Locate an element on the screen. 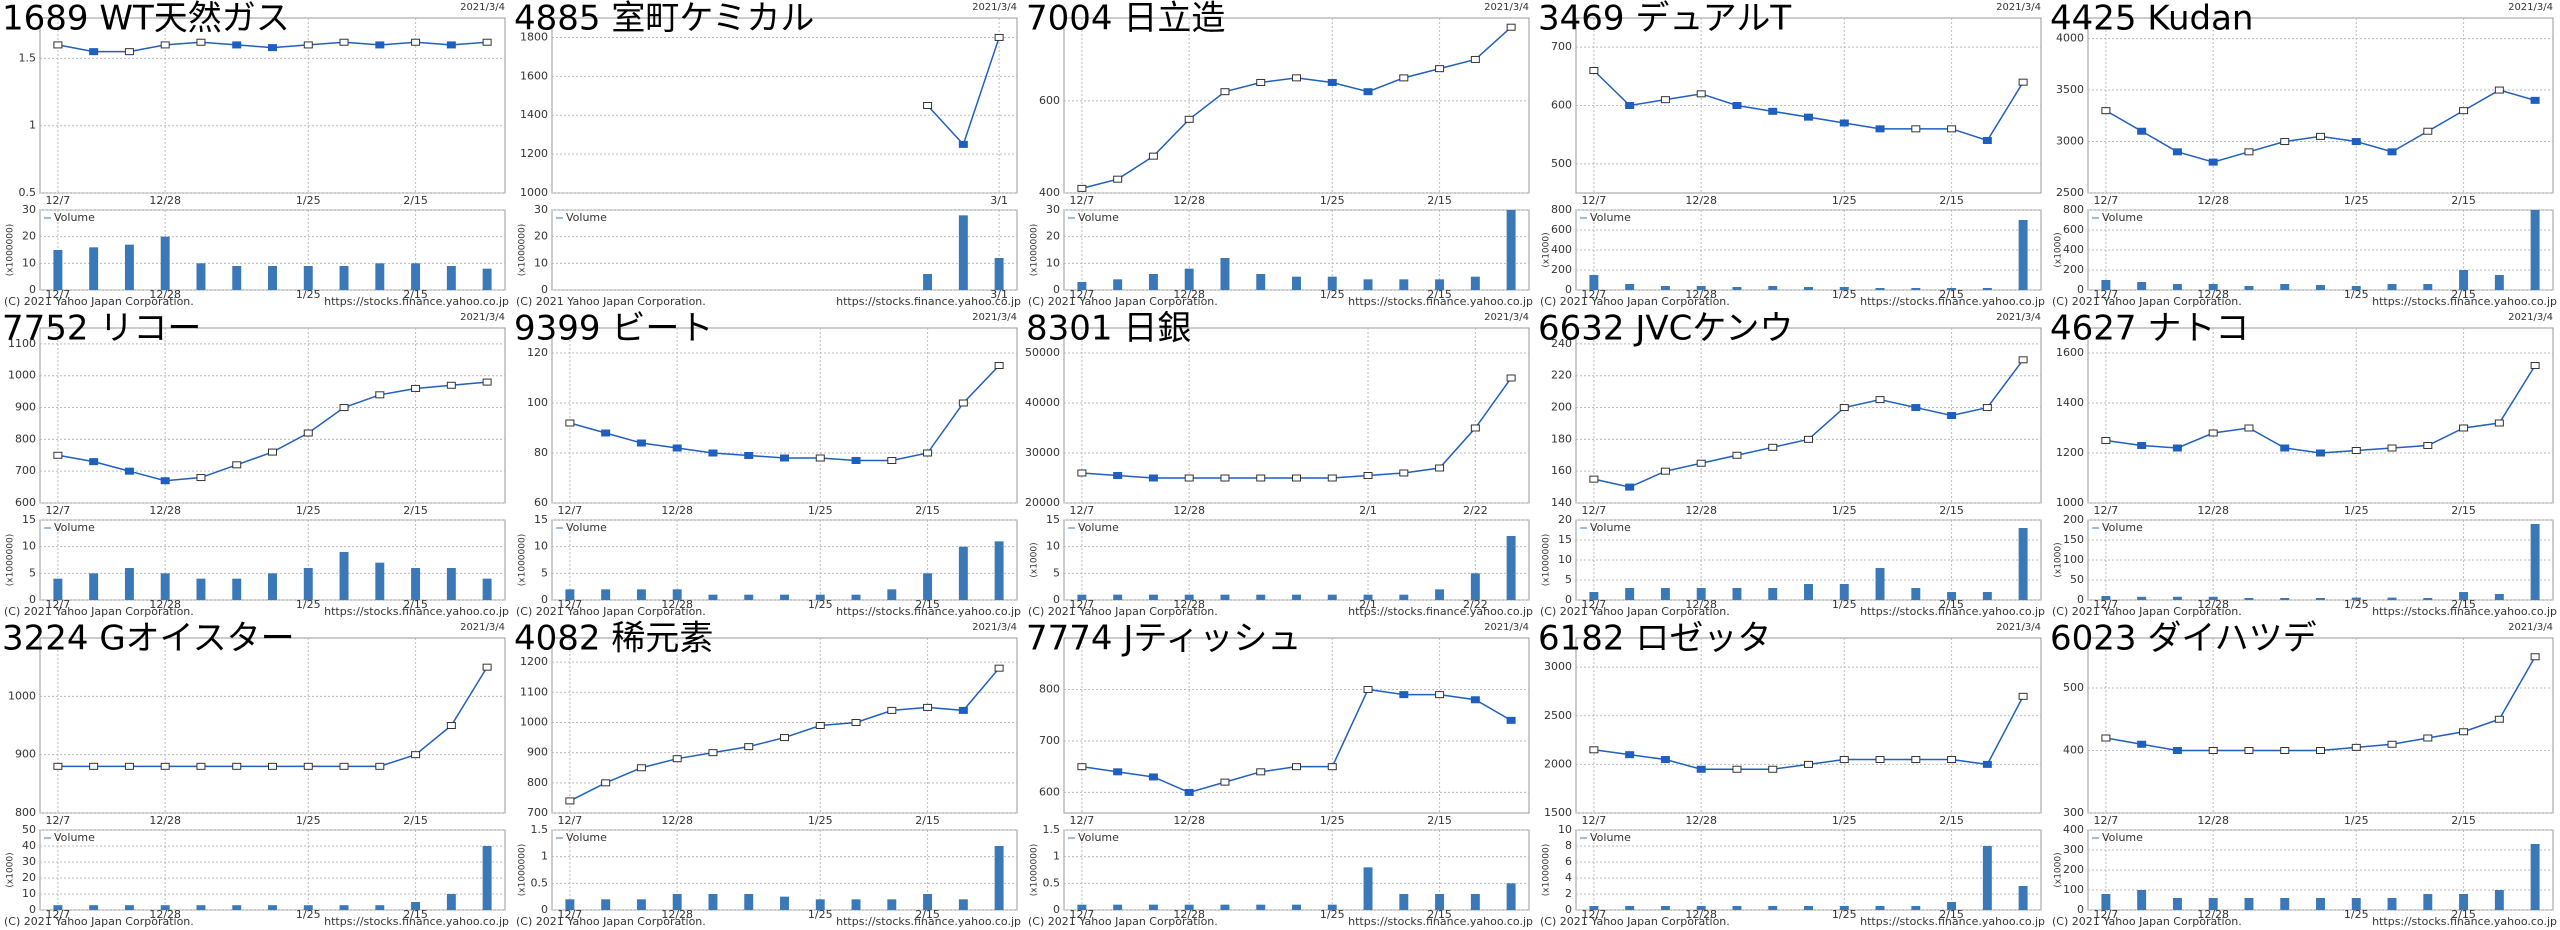  price-frame is located at coordinates (784, 415).